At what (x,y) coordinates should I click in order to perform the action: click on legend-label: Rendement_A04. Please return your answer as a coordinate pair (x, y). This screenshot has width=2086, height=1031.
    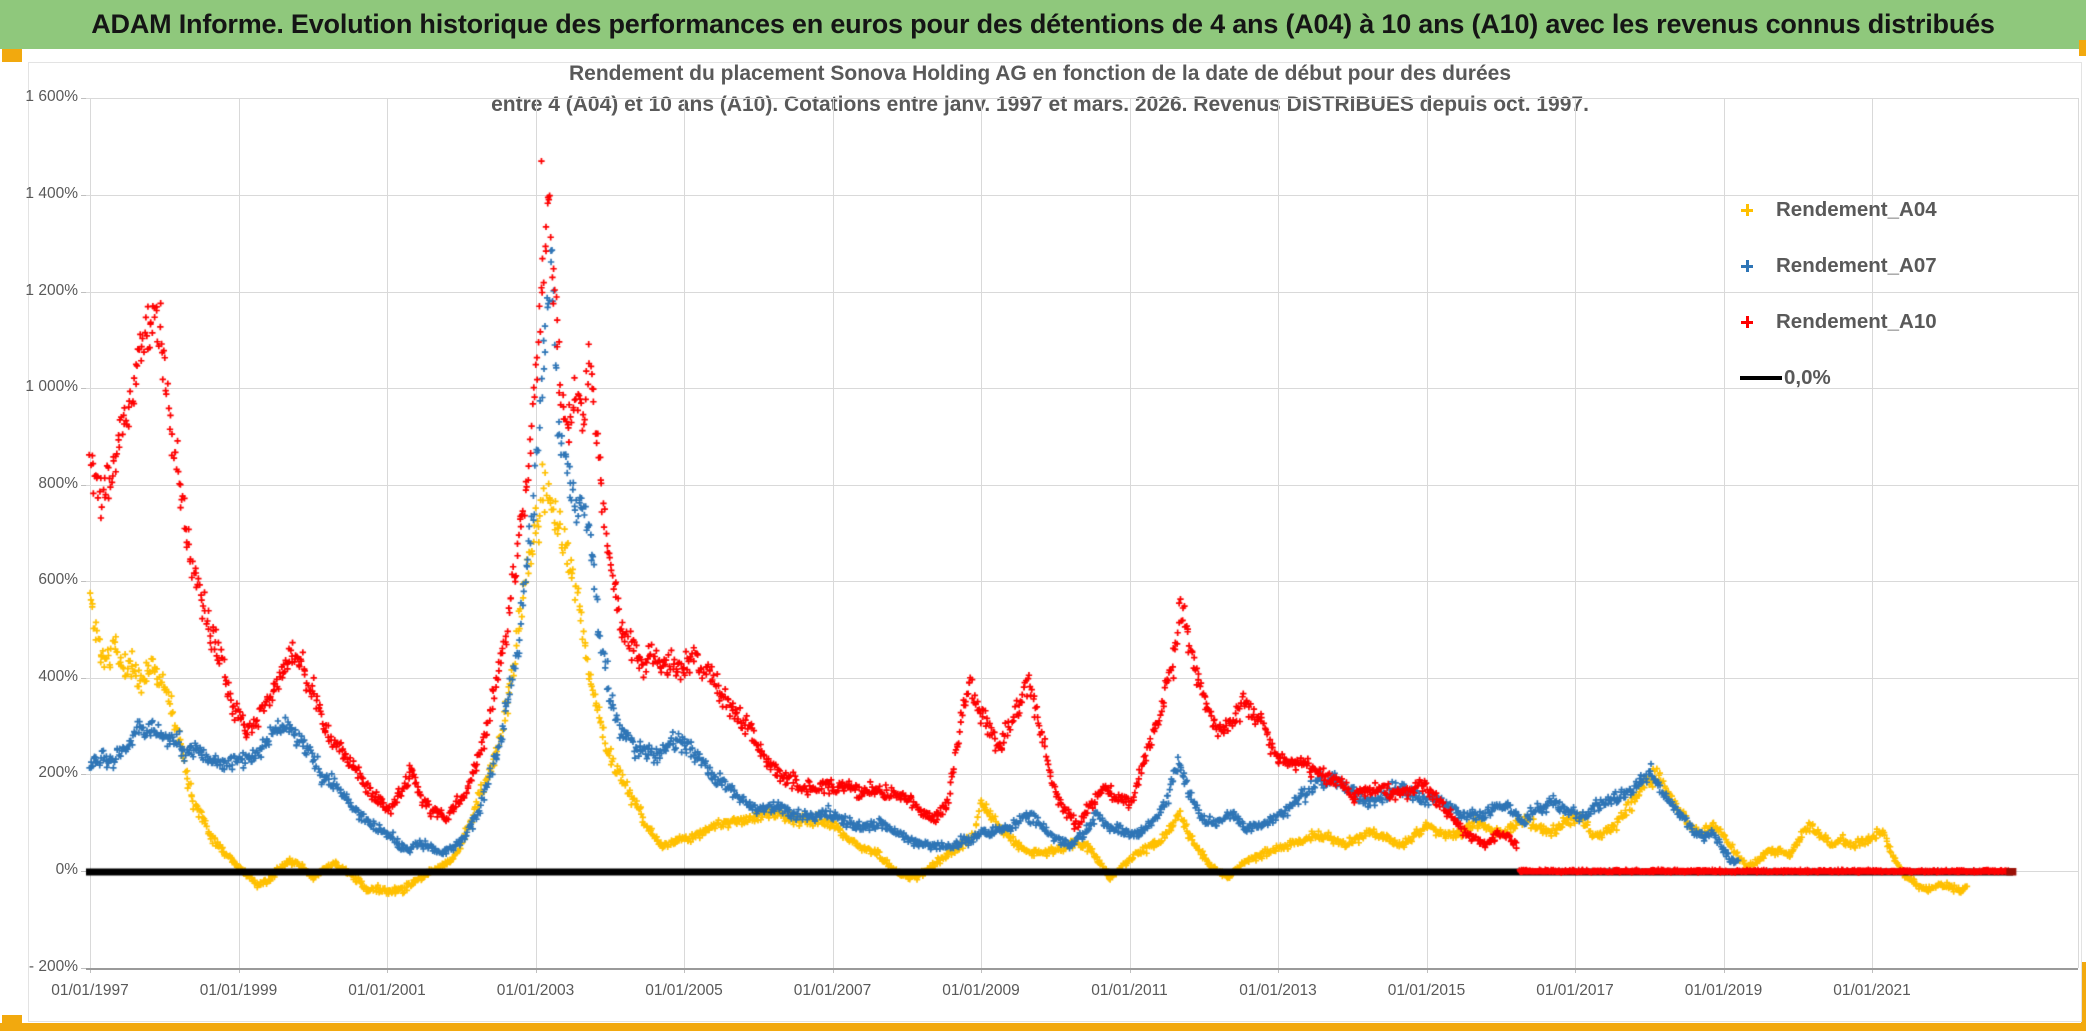
    Looking at the image, I should click on (1856, 209).